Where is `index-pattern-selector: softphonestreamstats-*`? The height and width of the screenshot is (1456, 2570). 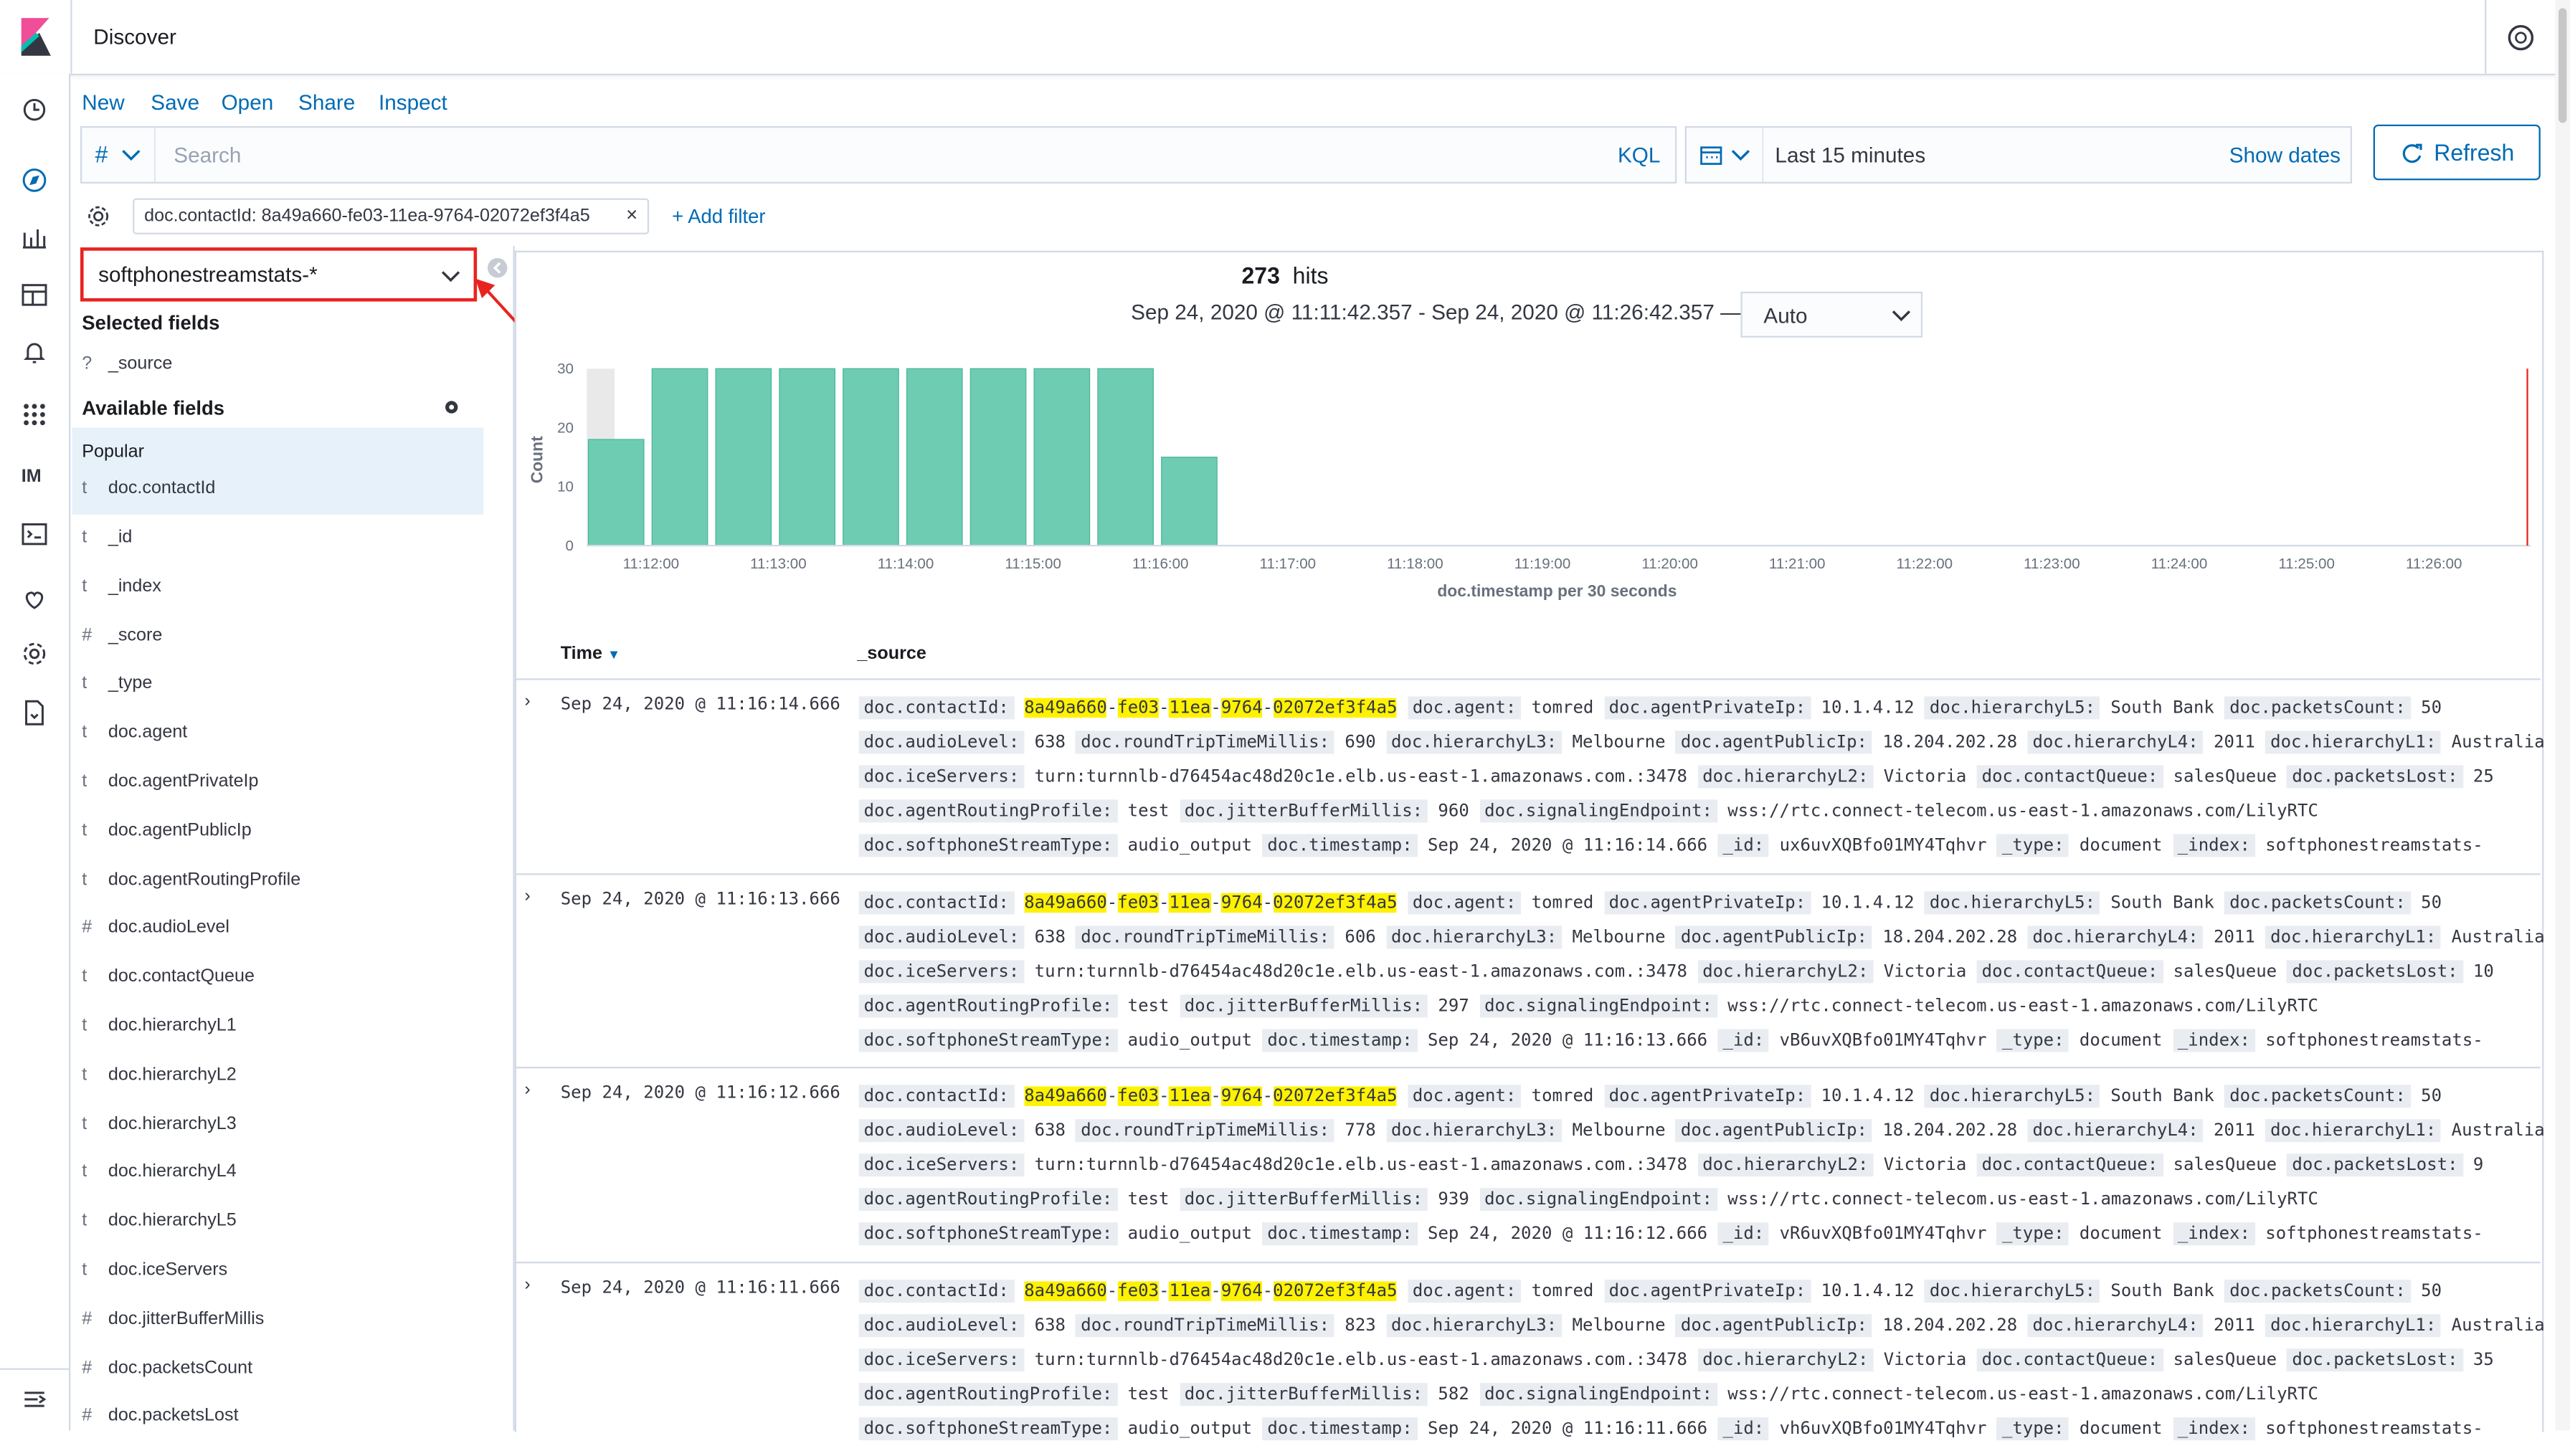
index-pattern-selector: softphonestreamstats-* is located at coordinates (279, 274).